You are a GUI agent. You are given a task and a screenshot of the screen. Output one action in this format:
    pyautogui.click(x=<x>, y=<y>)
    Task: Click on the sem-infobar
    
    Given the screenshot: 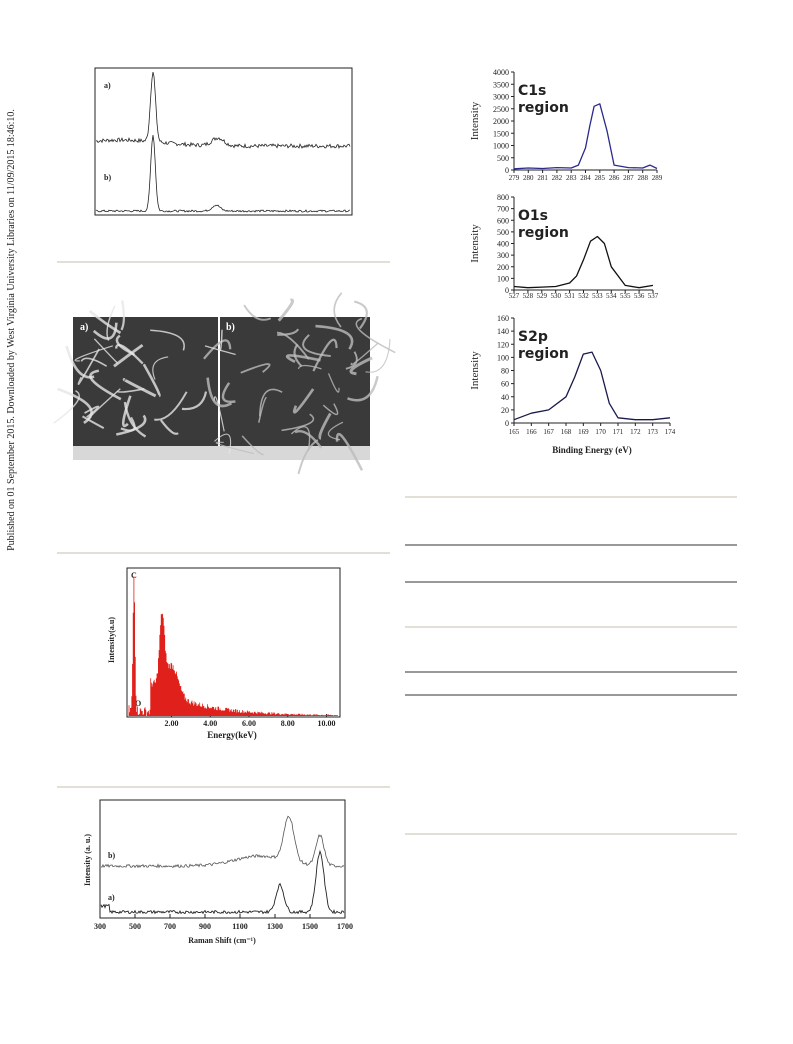 What is the action you would take?
    pyautogui.click(x=221, y=453)
    